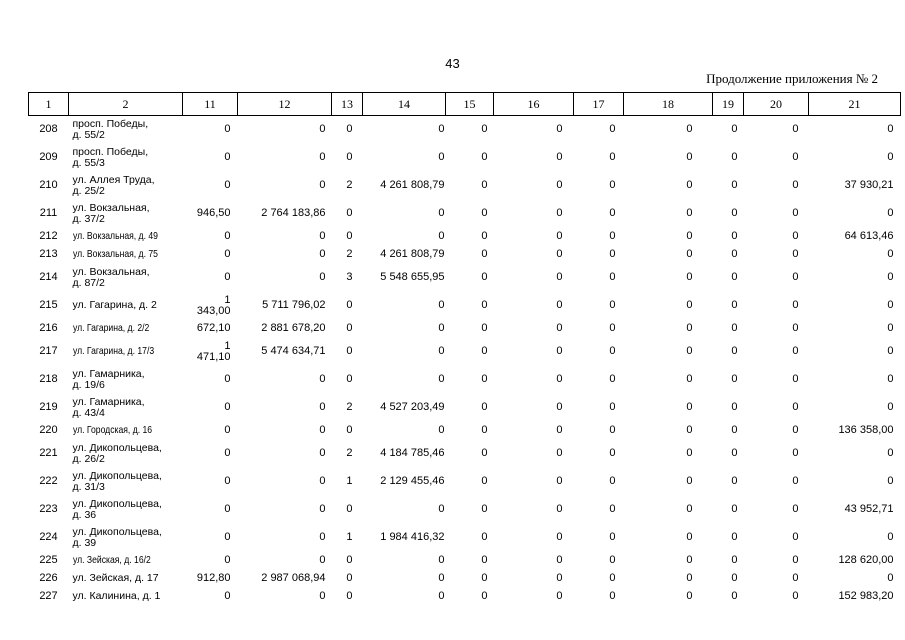 The image size is (905, 640). What do you see at coordinates (412, 277) in the screenshot?
I see `value-cell: 5 548 655,95` at bounding box center [412, 277].